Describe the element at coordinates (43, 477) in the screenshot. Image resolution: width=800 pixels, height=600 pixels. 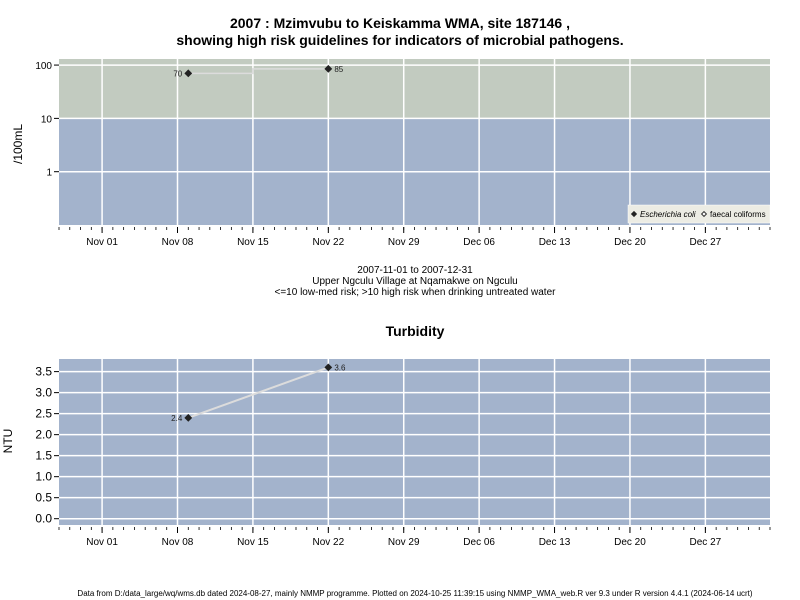
I see `y-tick-label: 1.0` at that location.